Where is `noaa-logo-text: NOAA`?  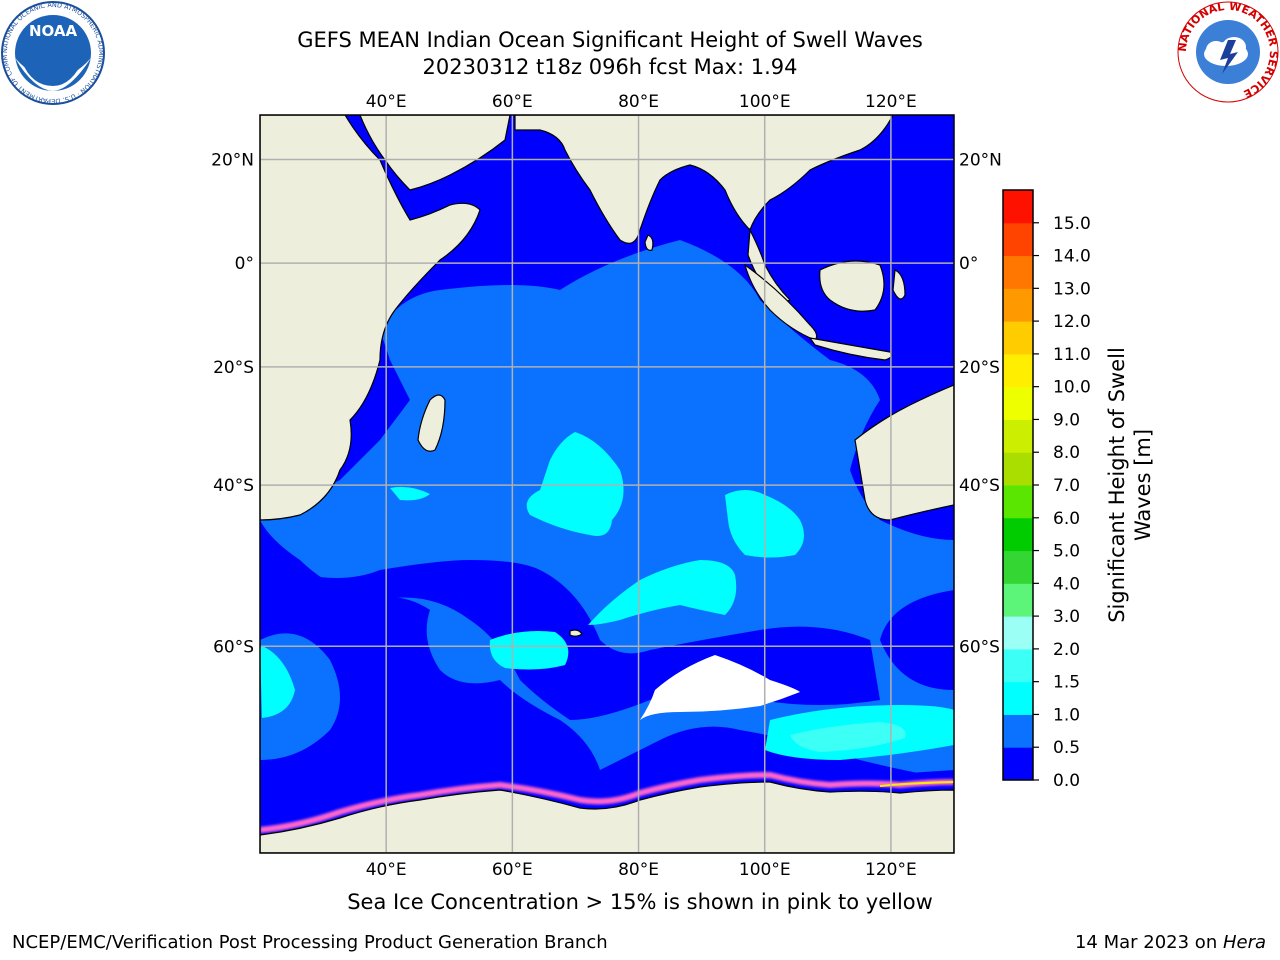 noaa-logo-text: NOAA is located at coordinates (53, 31).